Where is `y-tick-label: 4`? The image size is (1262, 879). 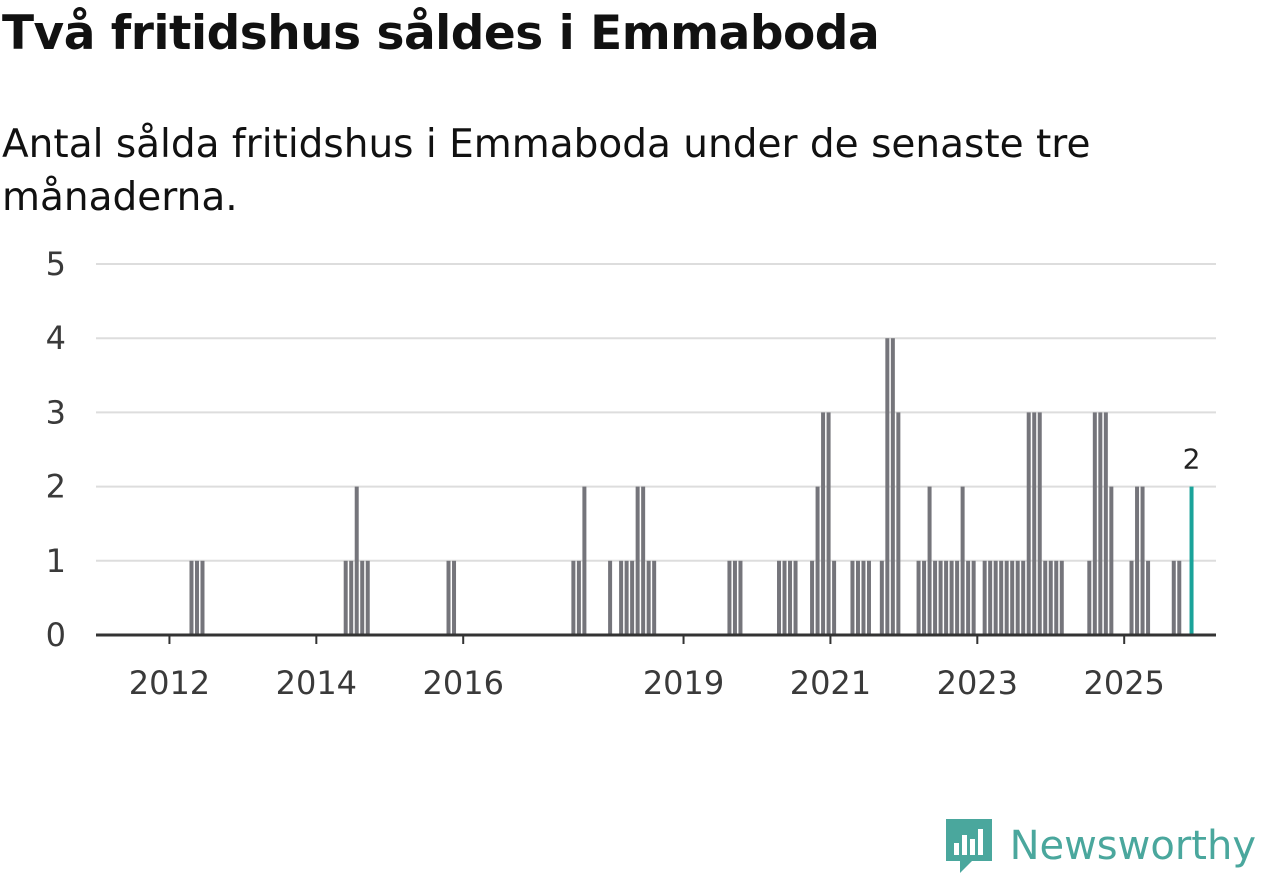 y-tick-label: 4 is located at coordinates (56, 338).